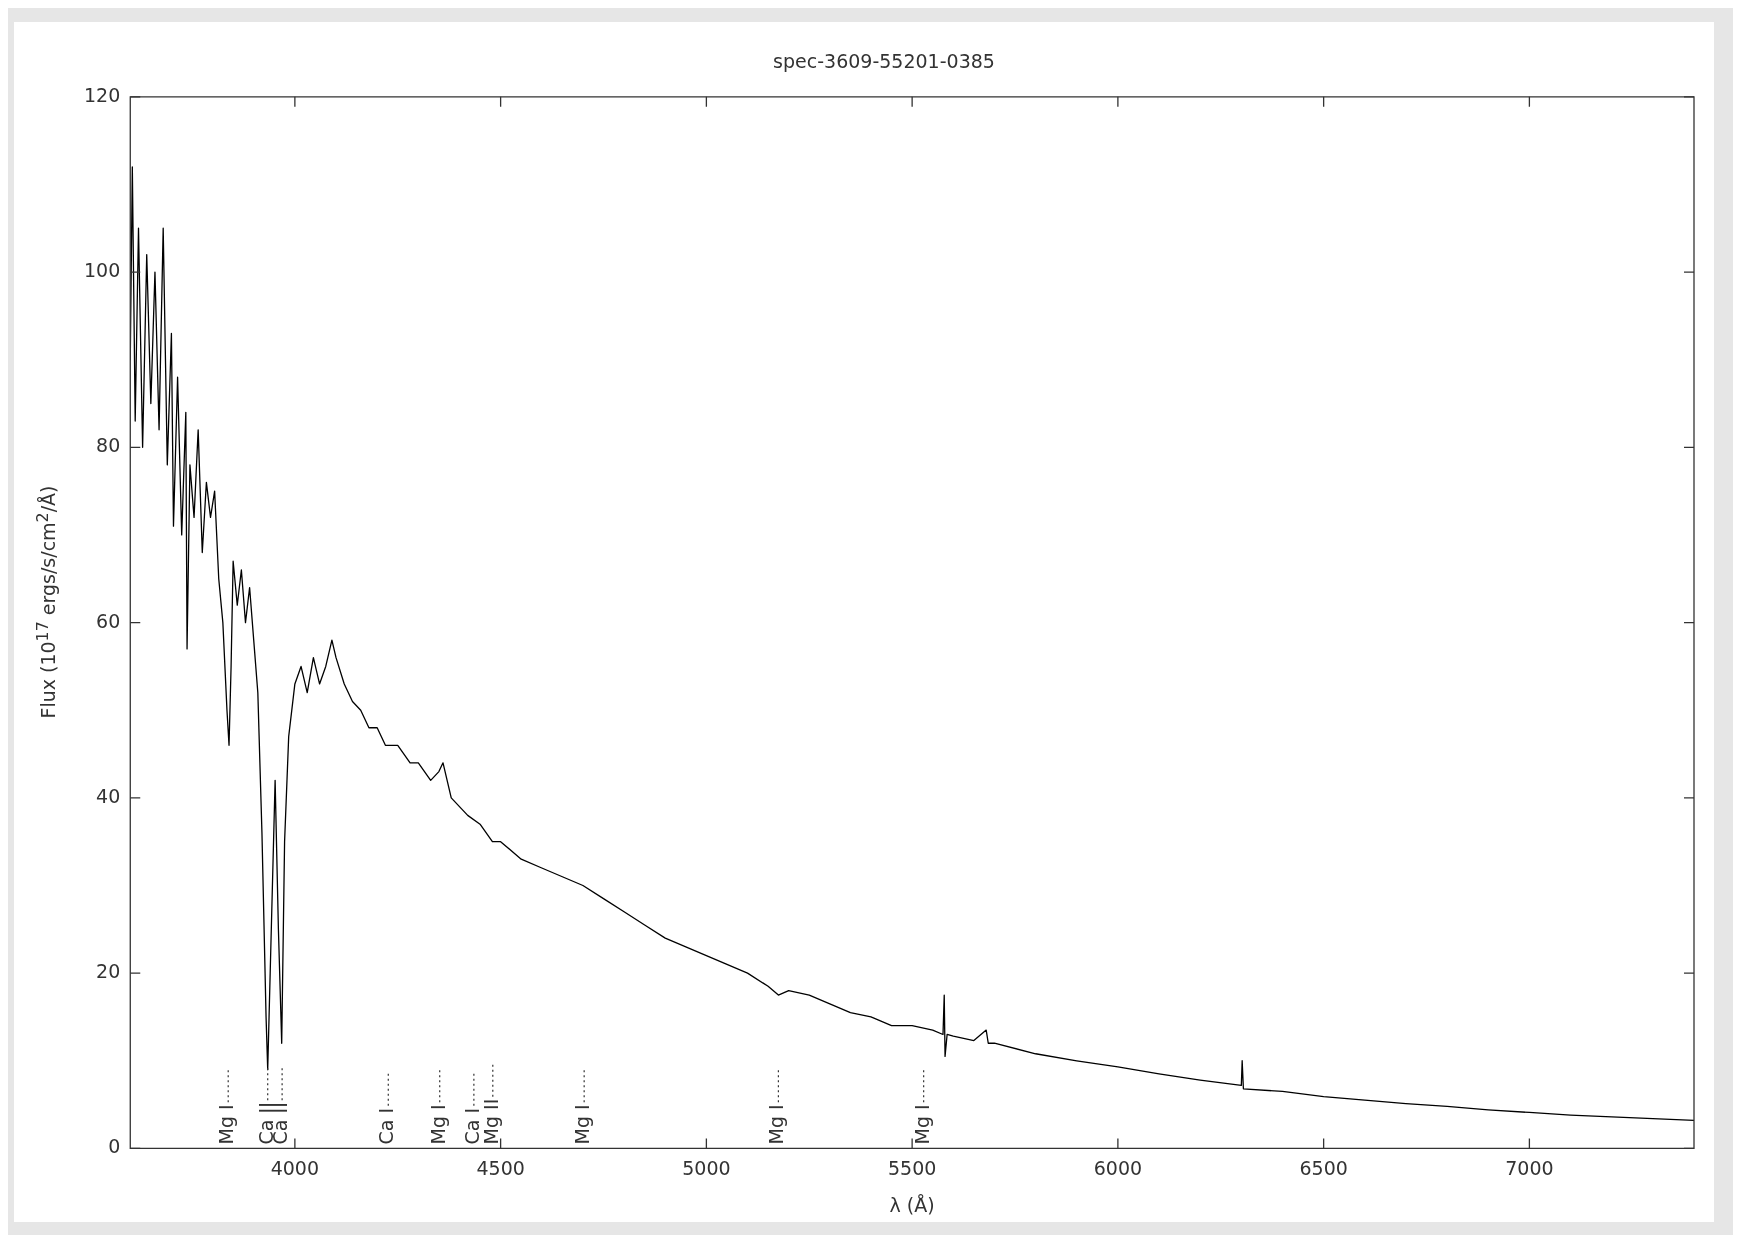 The width and height of the screenshot is (1739, 1241). I want to click on y-tick-label: 40, so click(108, 795).